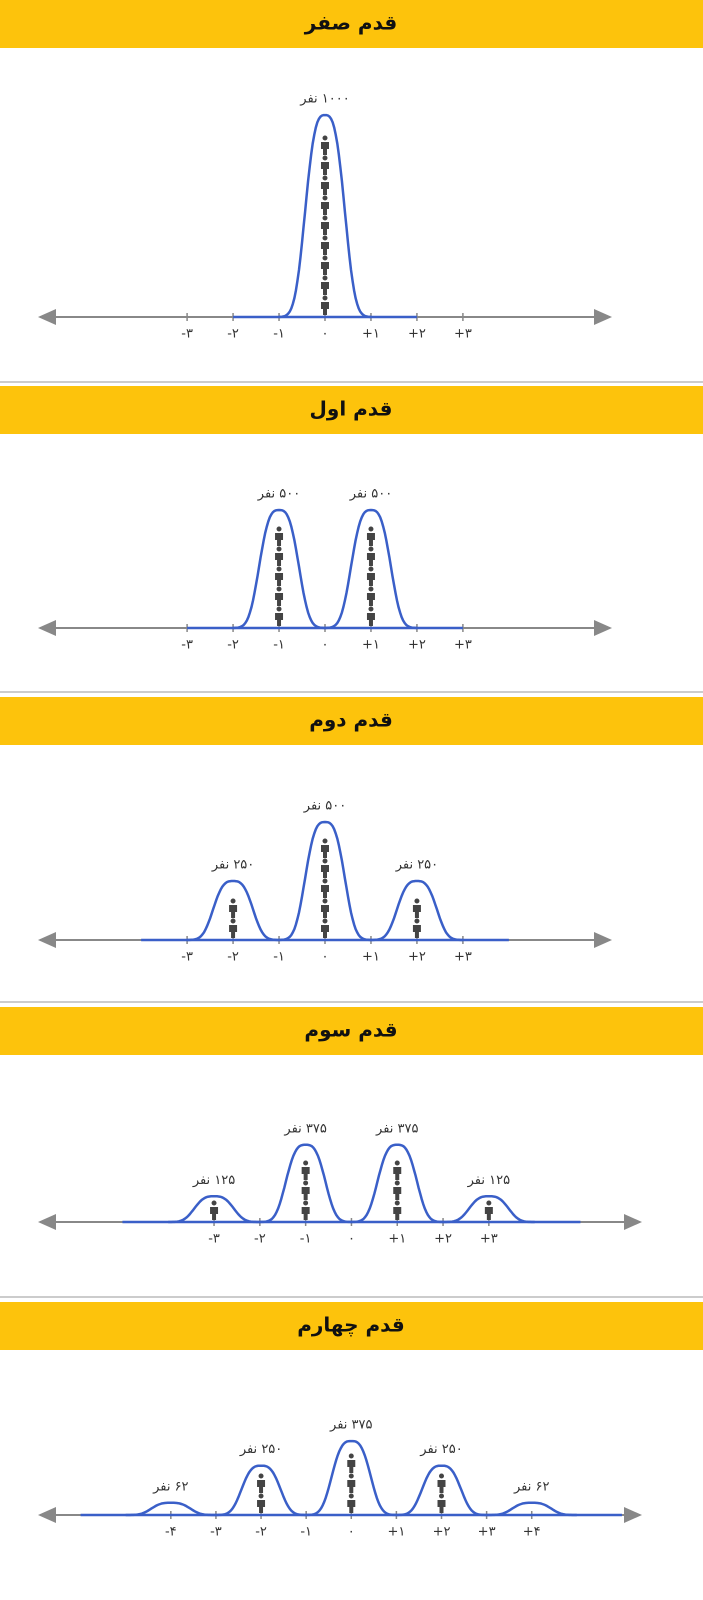 The width and height of the screenshot is (703, 1600). I want to click on header-title: قدم چهارم, so click(351, 1325).